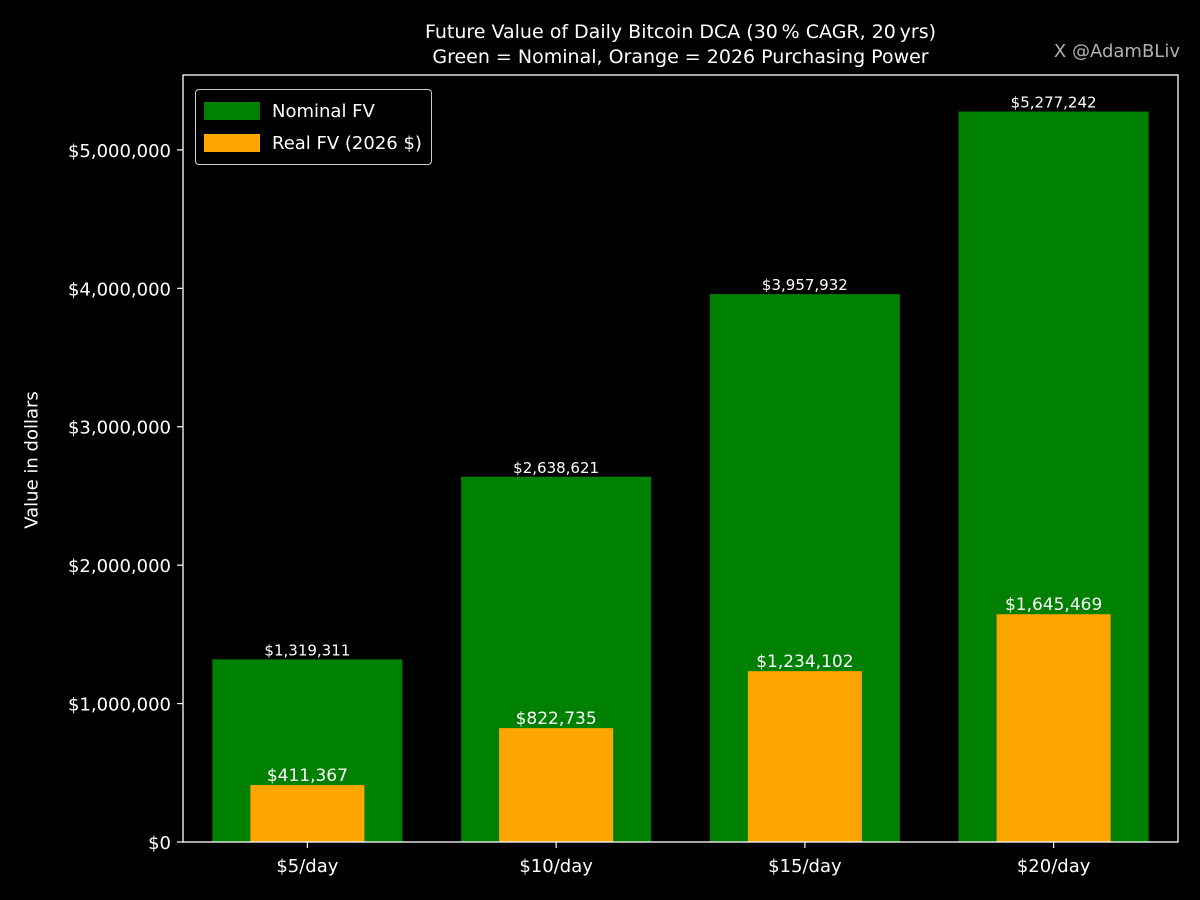 The width and height of the screenshot is (1200, 900). Describe the element at coordinates (307, 776) in the screenshot. I see `data-label-real-1: $411,367` at that location.